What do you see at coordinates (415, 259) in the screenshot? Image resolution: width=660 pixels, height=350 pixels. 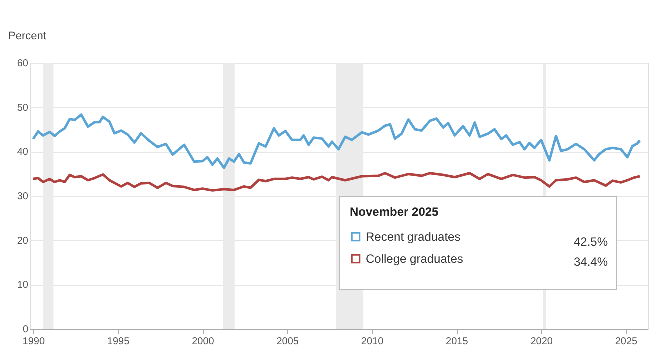 I see `legend-label: College graduates` at bounding box center [415, 259].